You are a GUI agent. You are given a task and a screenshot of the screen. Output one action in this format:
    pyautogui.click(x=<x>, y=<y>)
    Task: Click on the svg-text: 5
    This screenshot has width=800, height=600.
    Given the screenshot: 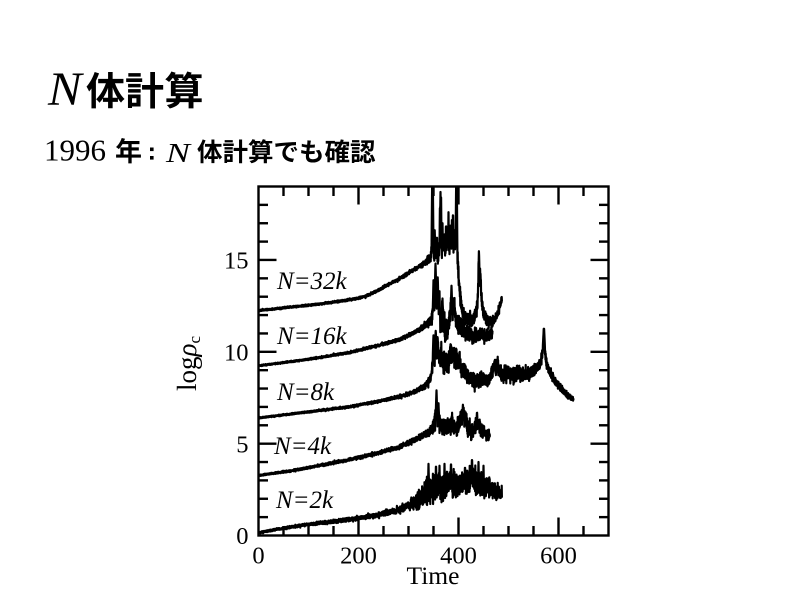 What is the action you would take?
    pyautogui.click(x=242, y=444)
    